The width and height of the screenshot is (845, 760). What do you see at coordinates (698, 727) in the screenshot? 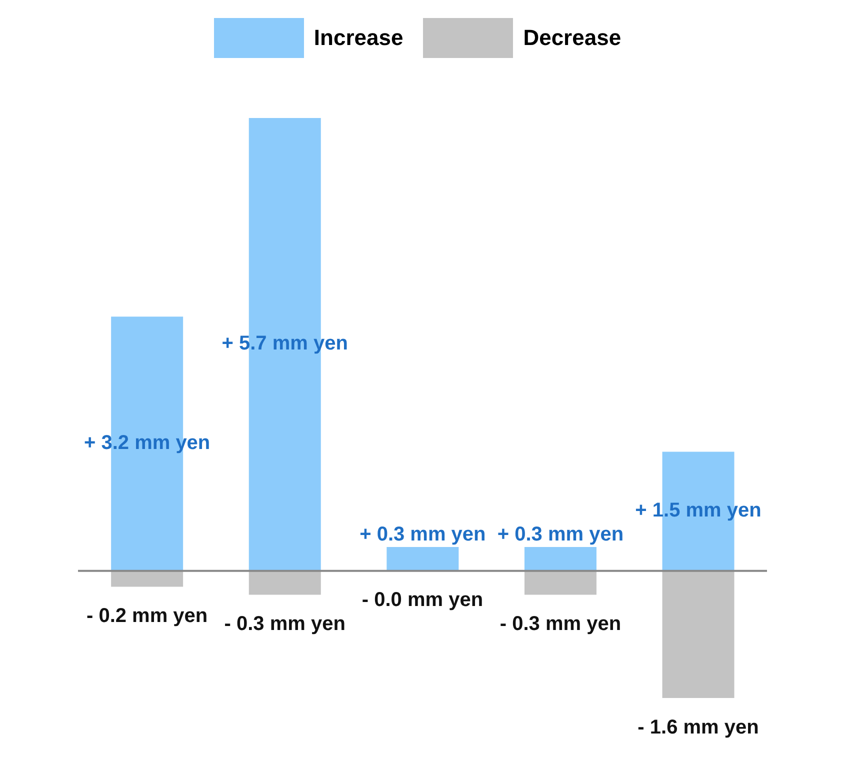
I see `data-label: - 1.6 mm yen` at bounding box center [698, 727].